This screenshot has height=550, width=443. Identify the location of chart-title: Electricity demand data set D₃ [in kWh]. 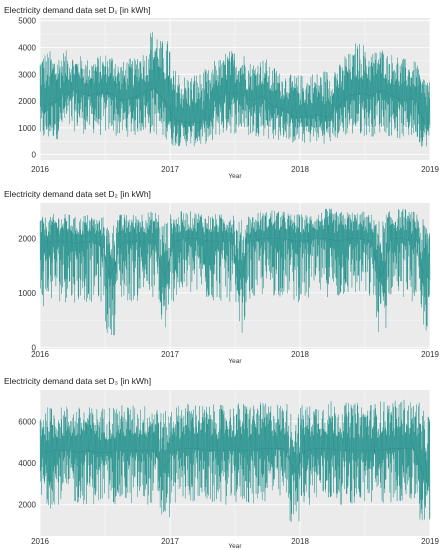
(77, 381).